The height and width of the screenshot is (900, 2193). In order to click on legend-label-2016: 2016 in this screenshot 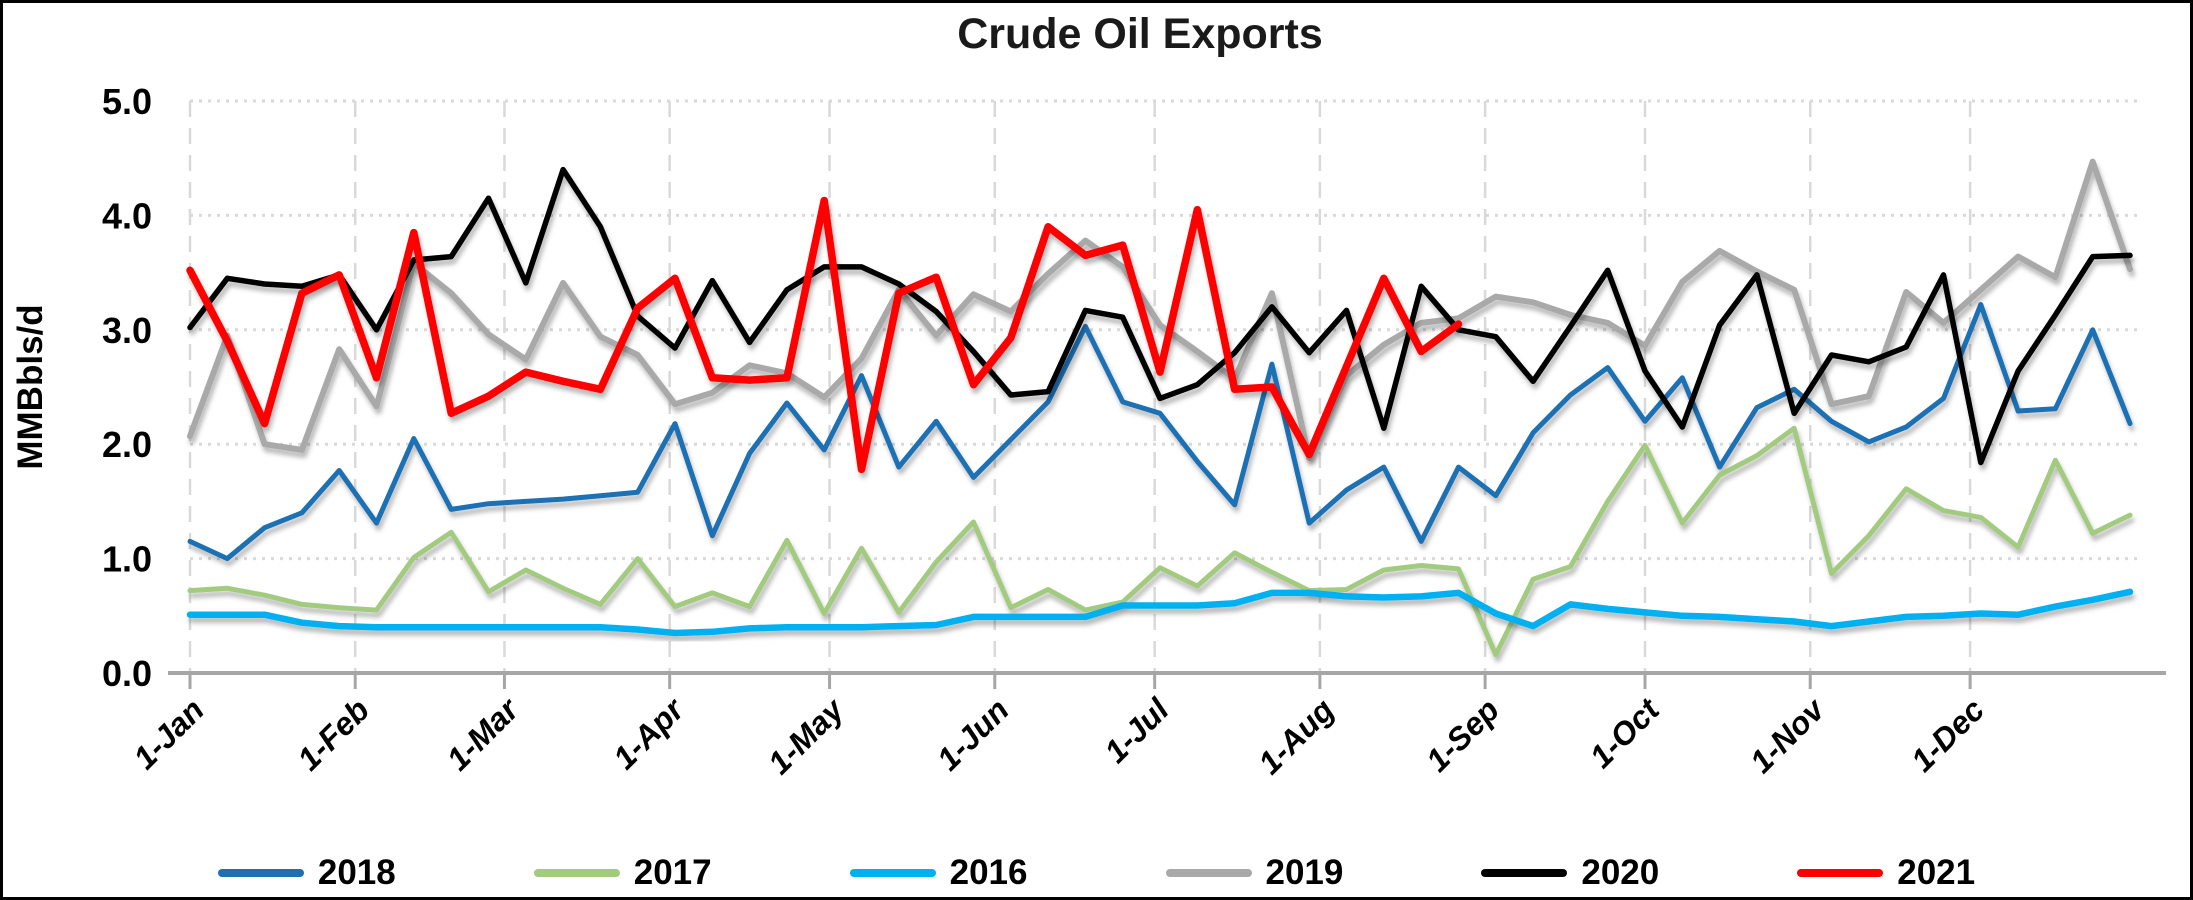, I will do `click(988, 872)`.